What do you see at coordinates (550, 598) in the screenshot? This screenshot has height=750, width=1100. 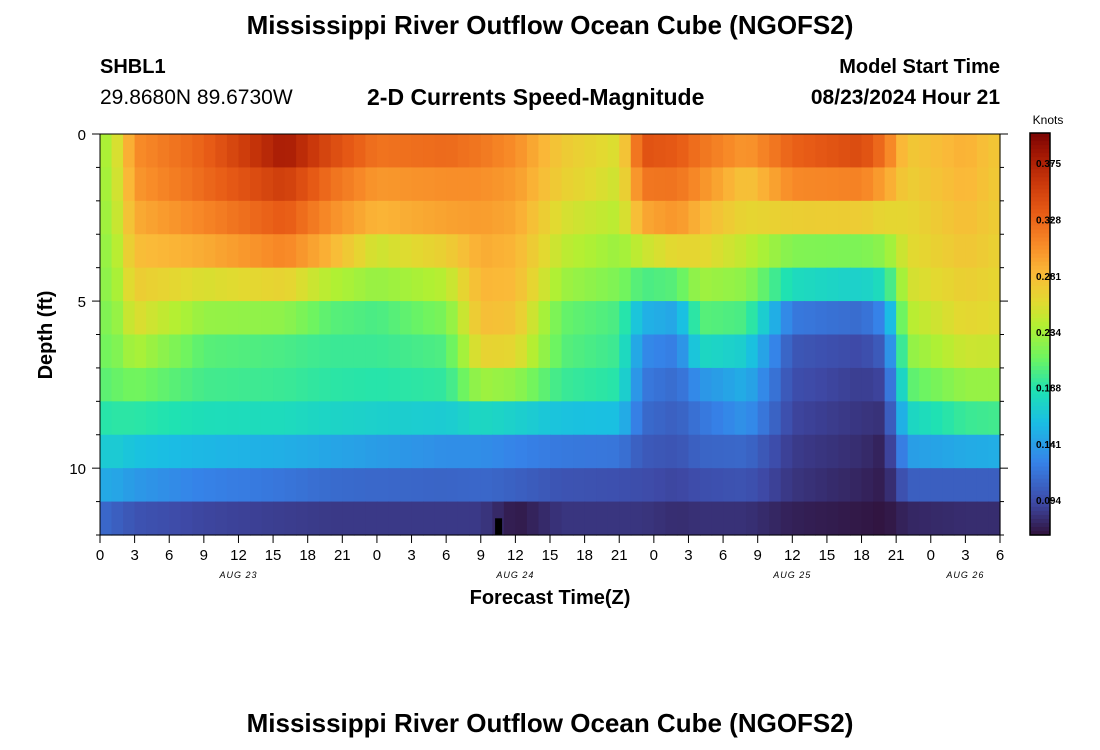 I see `x-axis-label: Forecast Time(Z)` at bounding box center [550, 598].